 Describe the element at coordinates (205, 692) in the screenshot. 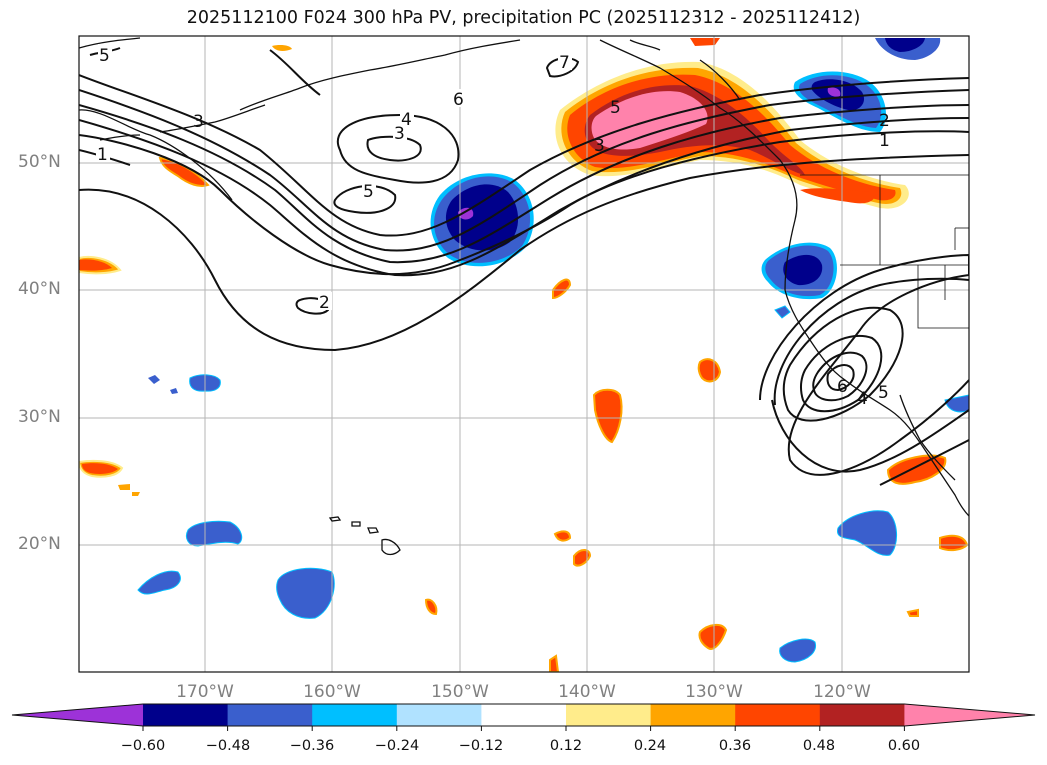

I see `lon-label-170w: 170°W` at that location.